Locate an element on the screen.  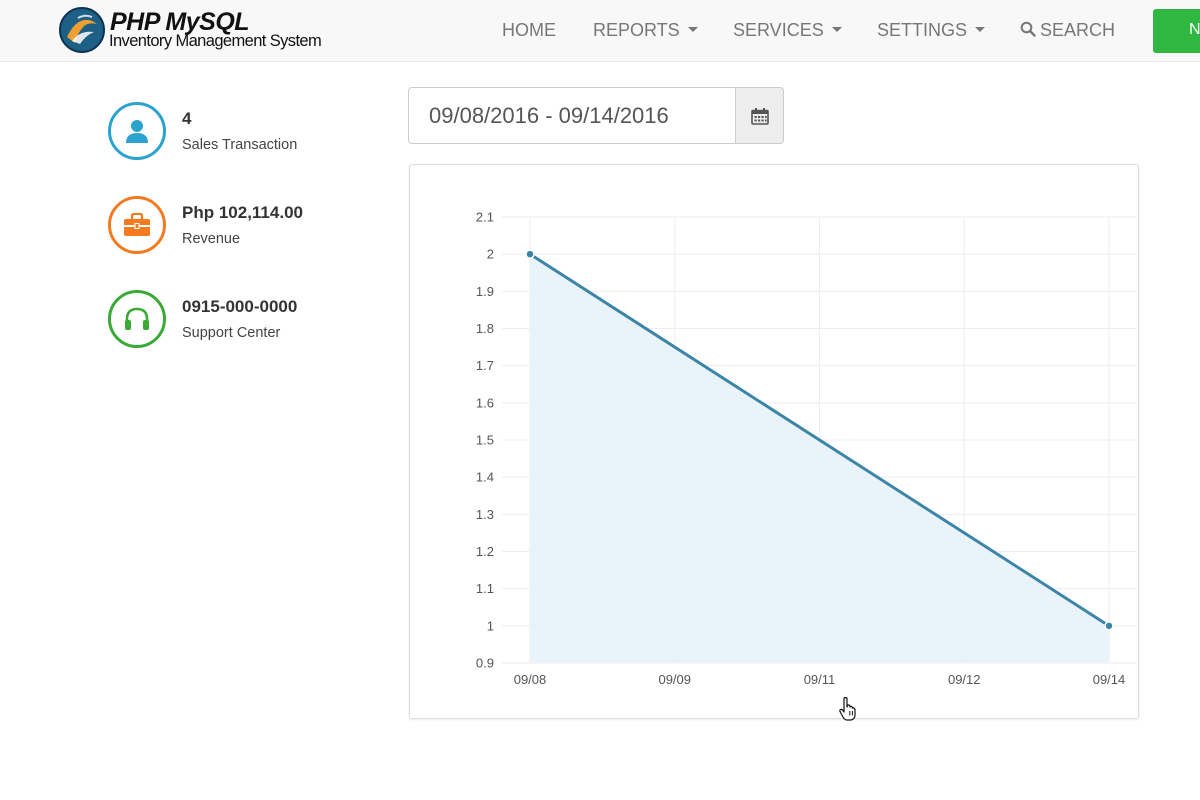
stat-label: Revenue is located at coordinates (211, 239).